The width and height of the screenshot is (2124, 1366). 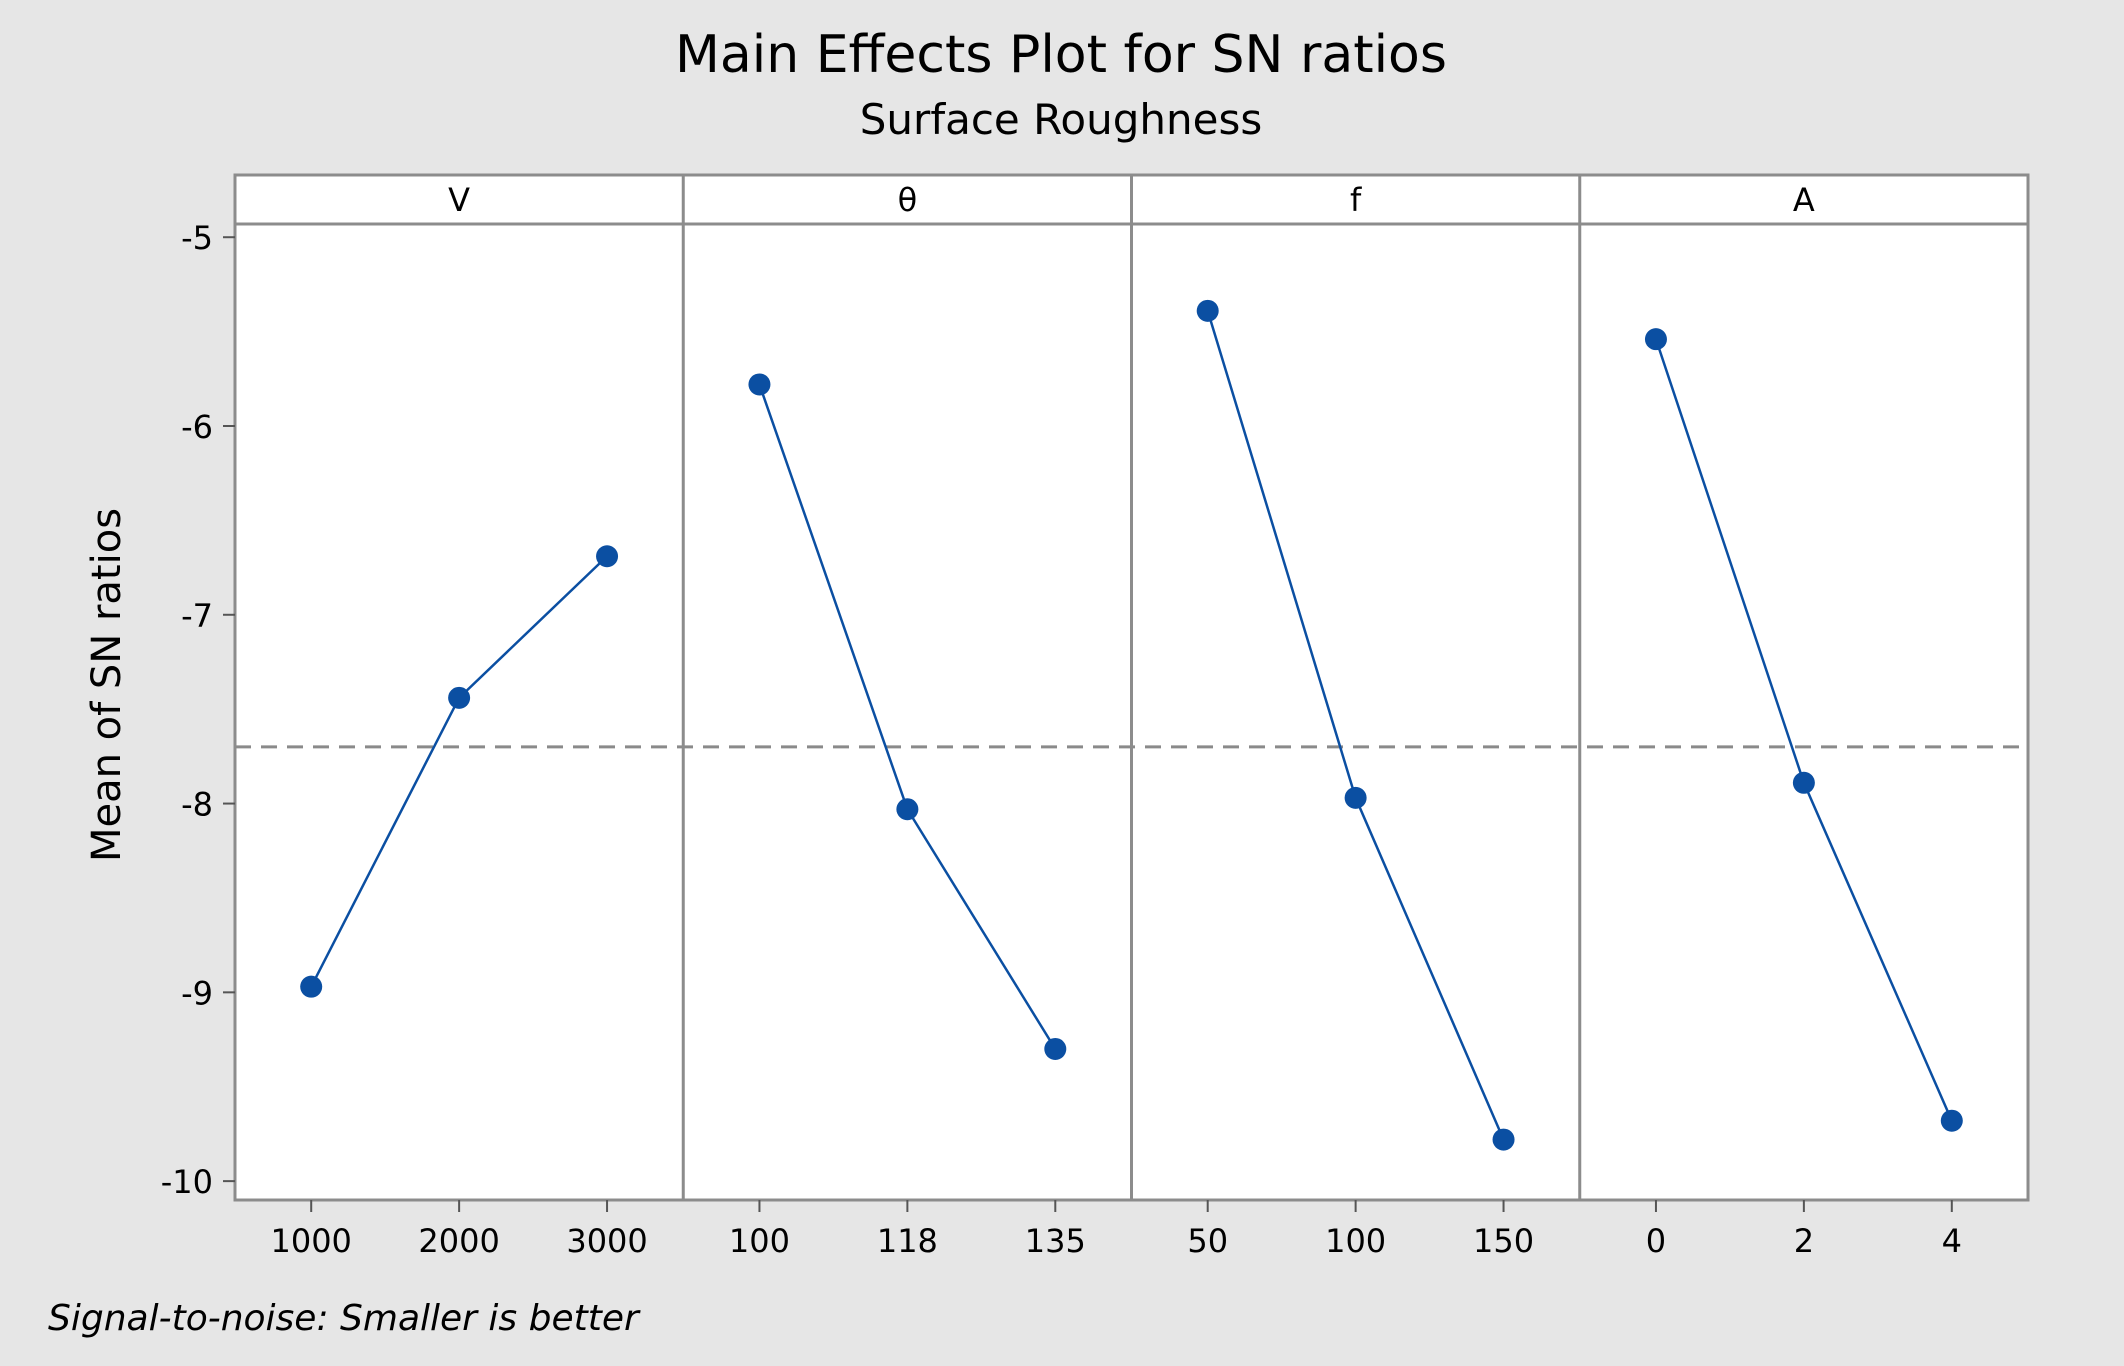 I want to click on x-tick-label: 2000, so click(x=458, y=1241).